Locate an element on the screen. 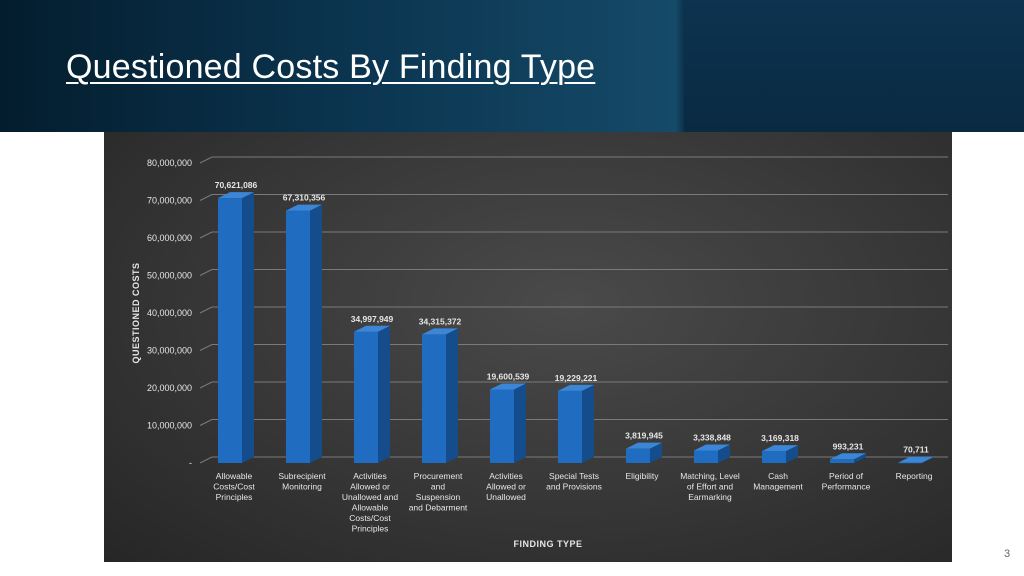  y-tick-label: 50,000,000 is located at coordinates (169, 276).